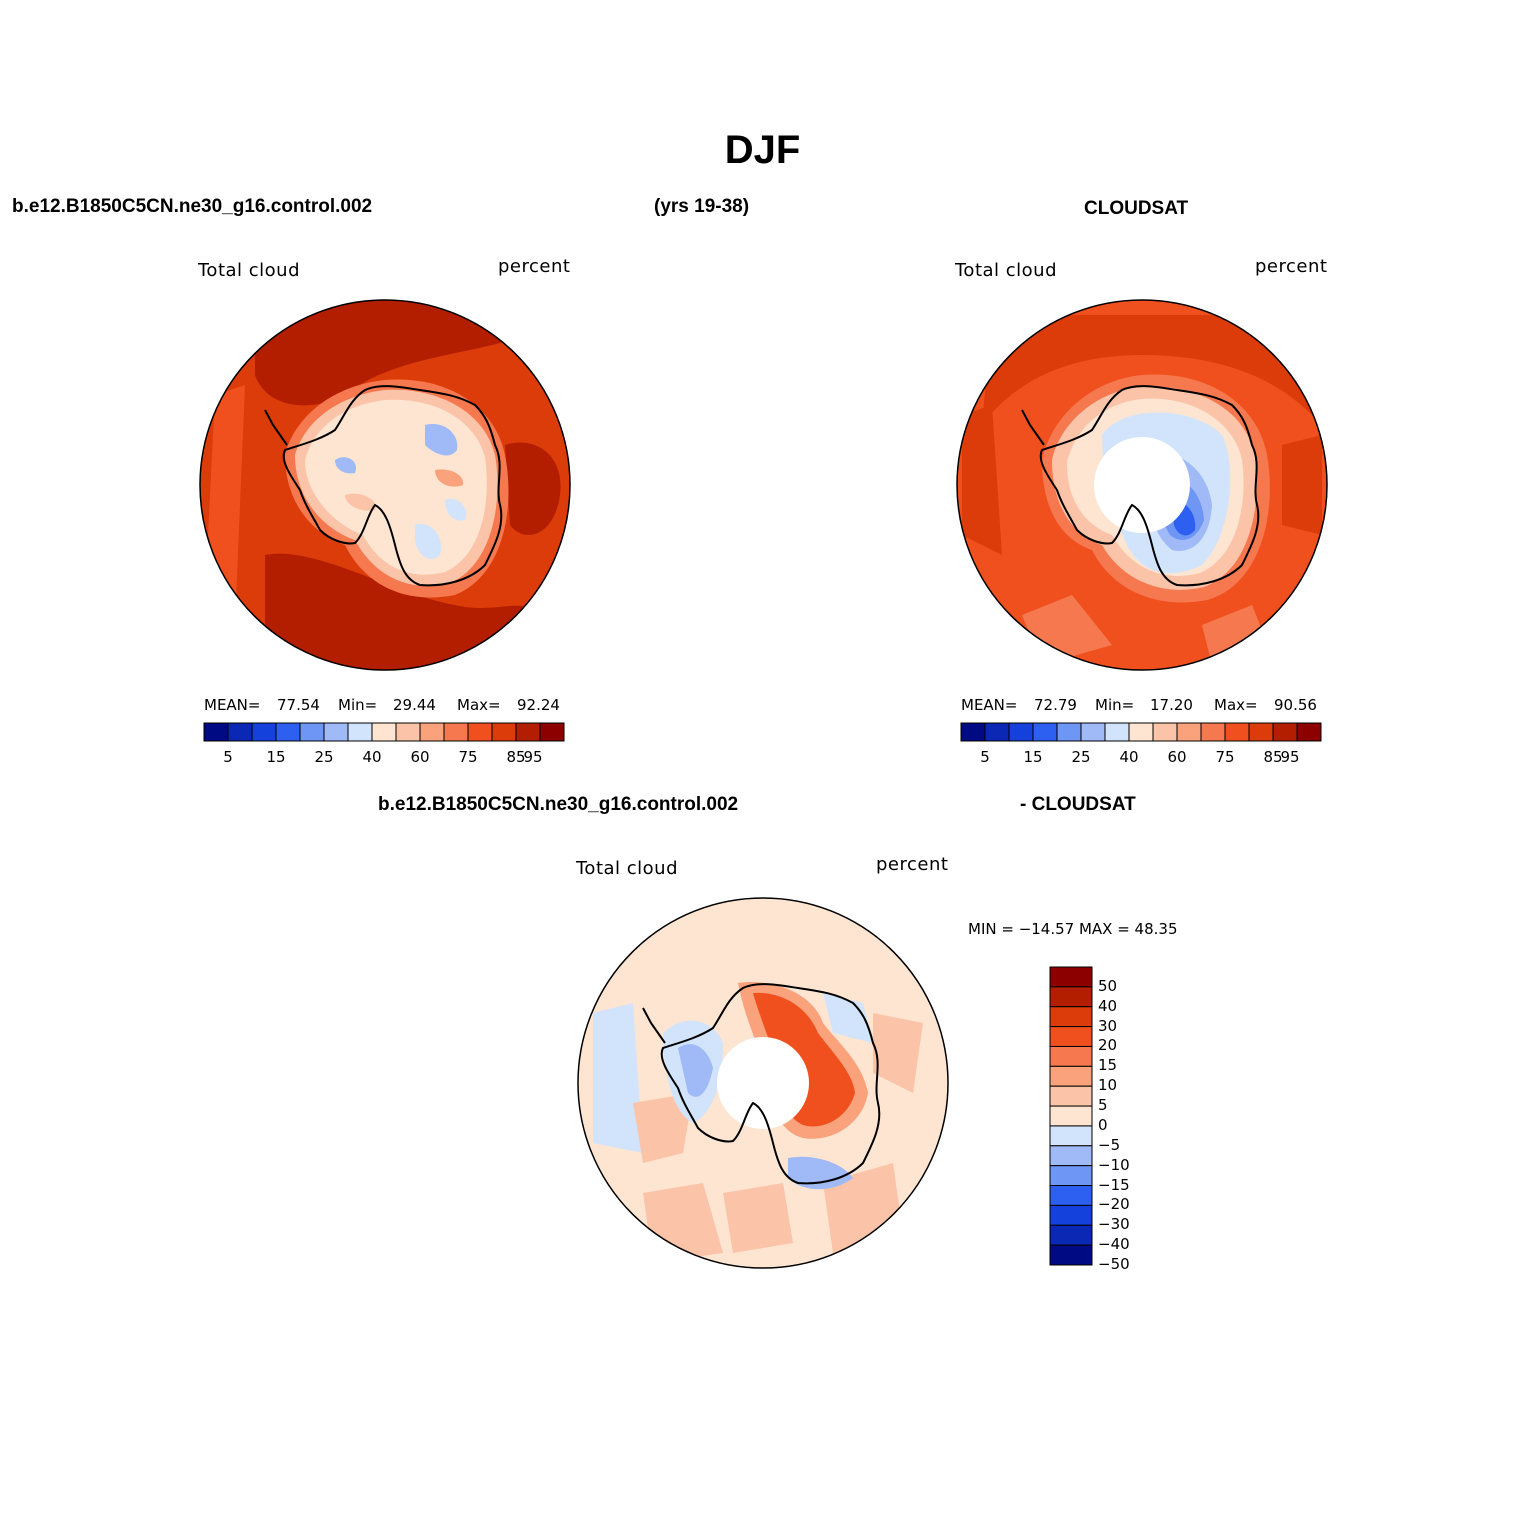 Image resolution: width=1525 pixels, height=1525 pixels. What do you see at coordinates (1055, 705) in the screenshot?
I see `obs-mean-value: 72.79` at bounding box center [1055, 705].